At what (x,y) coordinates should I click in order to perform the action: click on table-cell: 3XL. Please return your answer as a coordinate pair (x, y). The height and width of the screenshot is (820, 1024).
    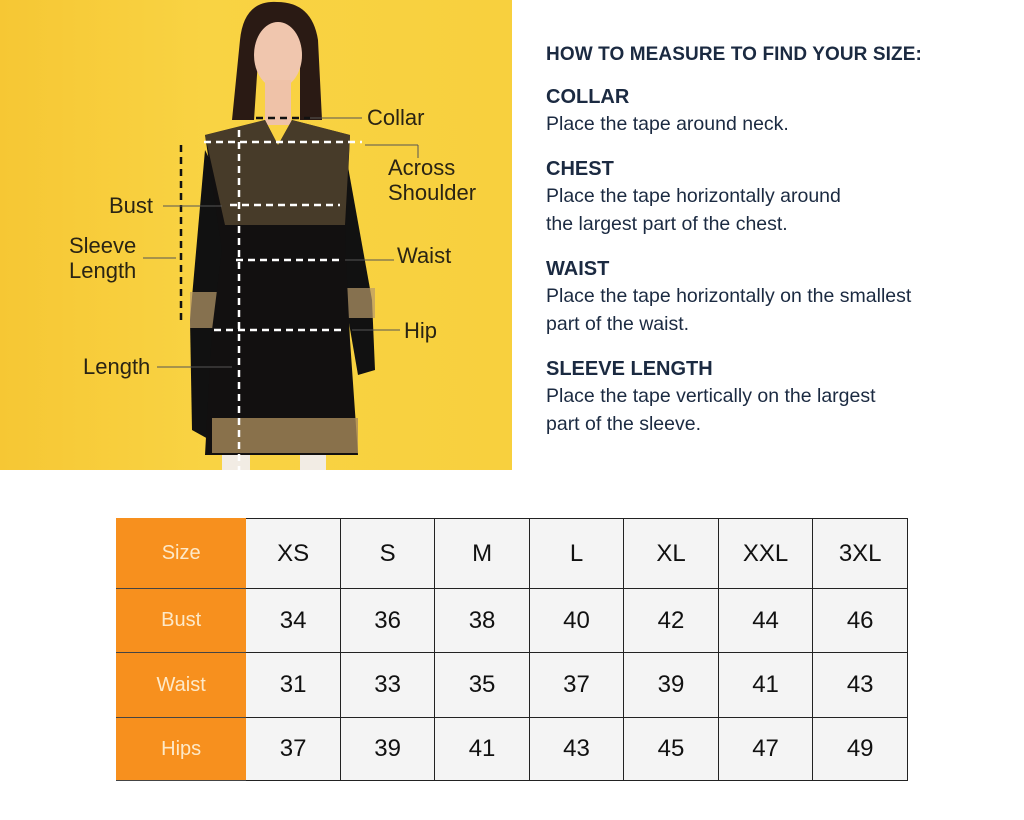
    Looking at the image, I should click on (860, 553).